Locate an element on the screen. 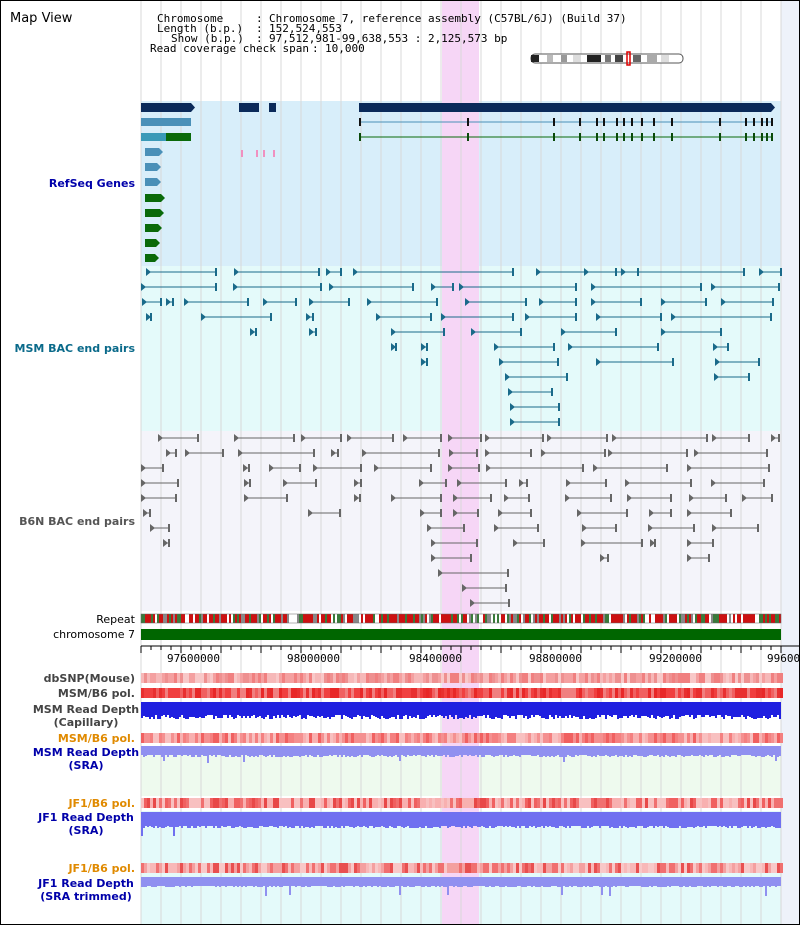 The image size is (800, 925). right-strip is located at coordinates (790, 462).